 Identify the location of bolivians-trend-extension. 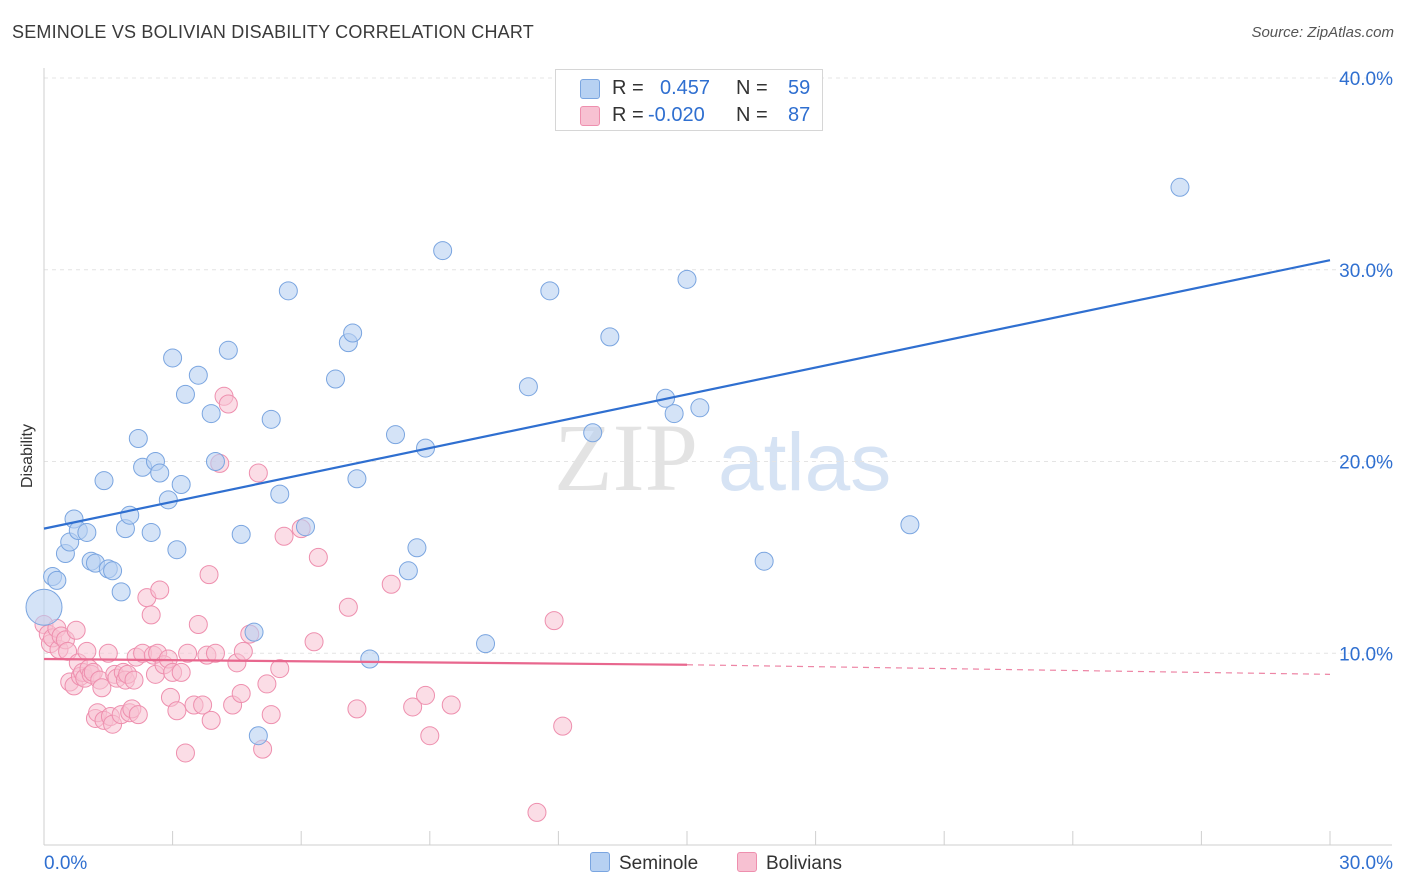
(1008, 669).